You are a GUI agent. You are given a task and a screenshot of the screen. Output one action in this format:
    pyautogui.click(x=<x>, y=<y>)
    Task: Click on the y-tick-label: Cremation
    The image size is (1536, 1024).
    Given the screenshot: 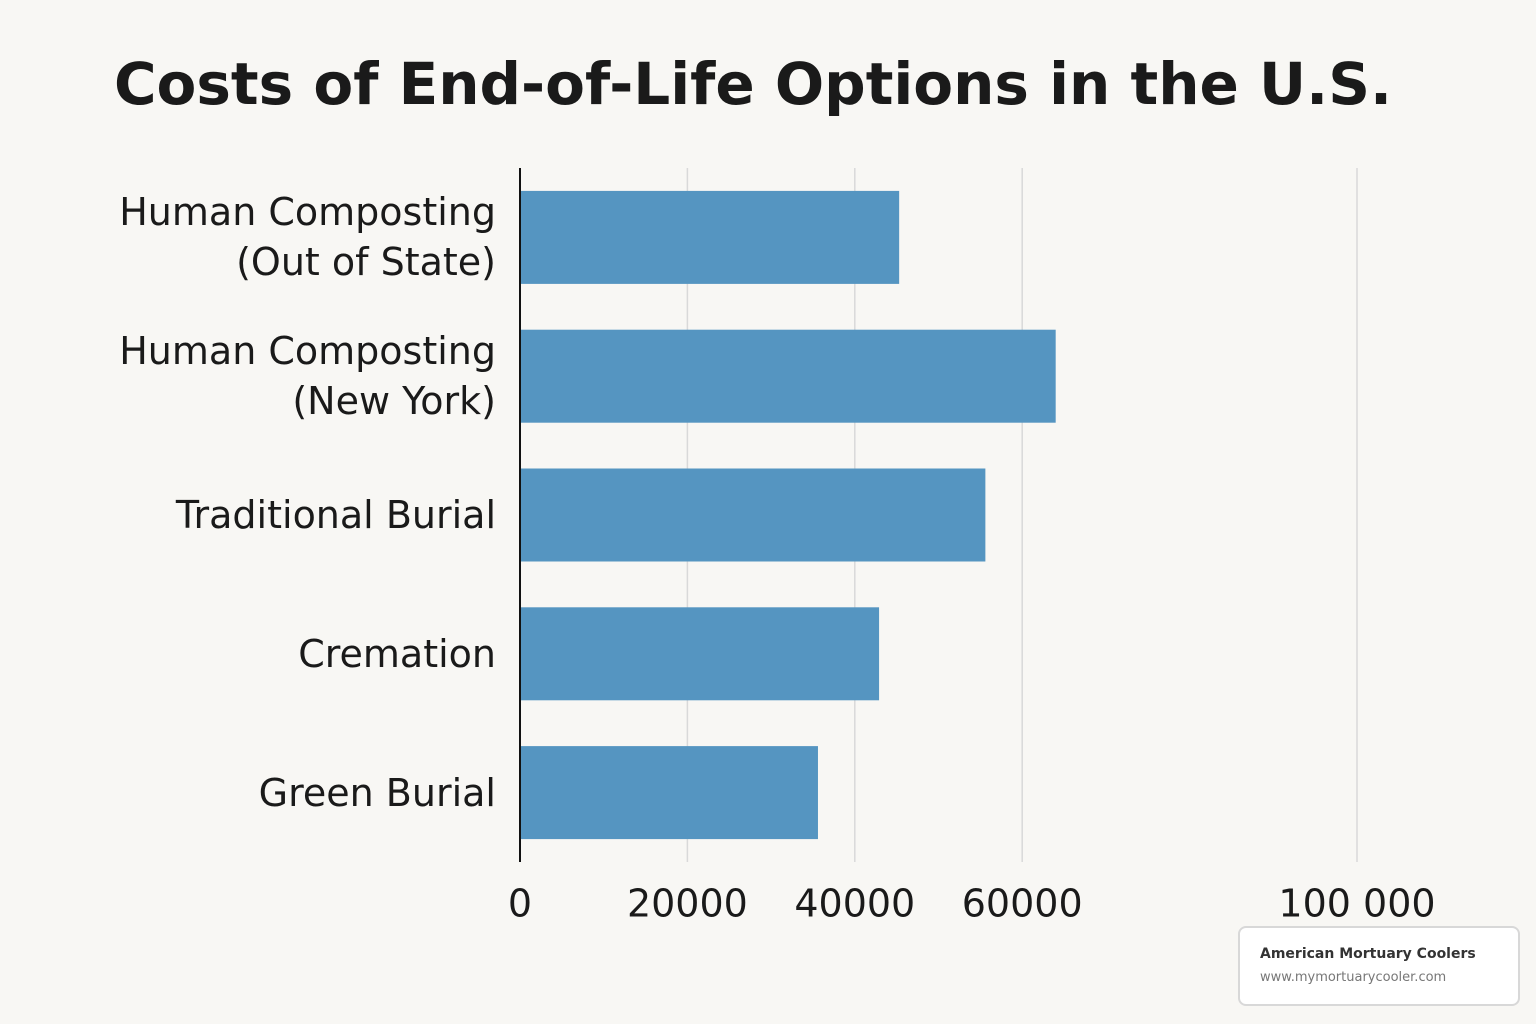 What is the action you would take?
    pyautogui.click(x=397, y=653)
    